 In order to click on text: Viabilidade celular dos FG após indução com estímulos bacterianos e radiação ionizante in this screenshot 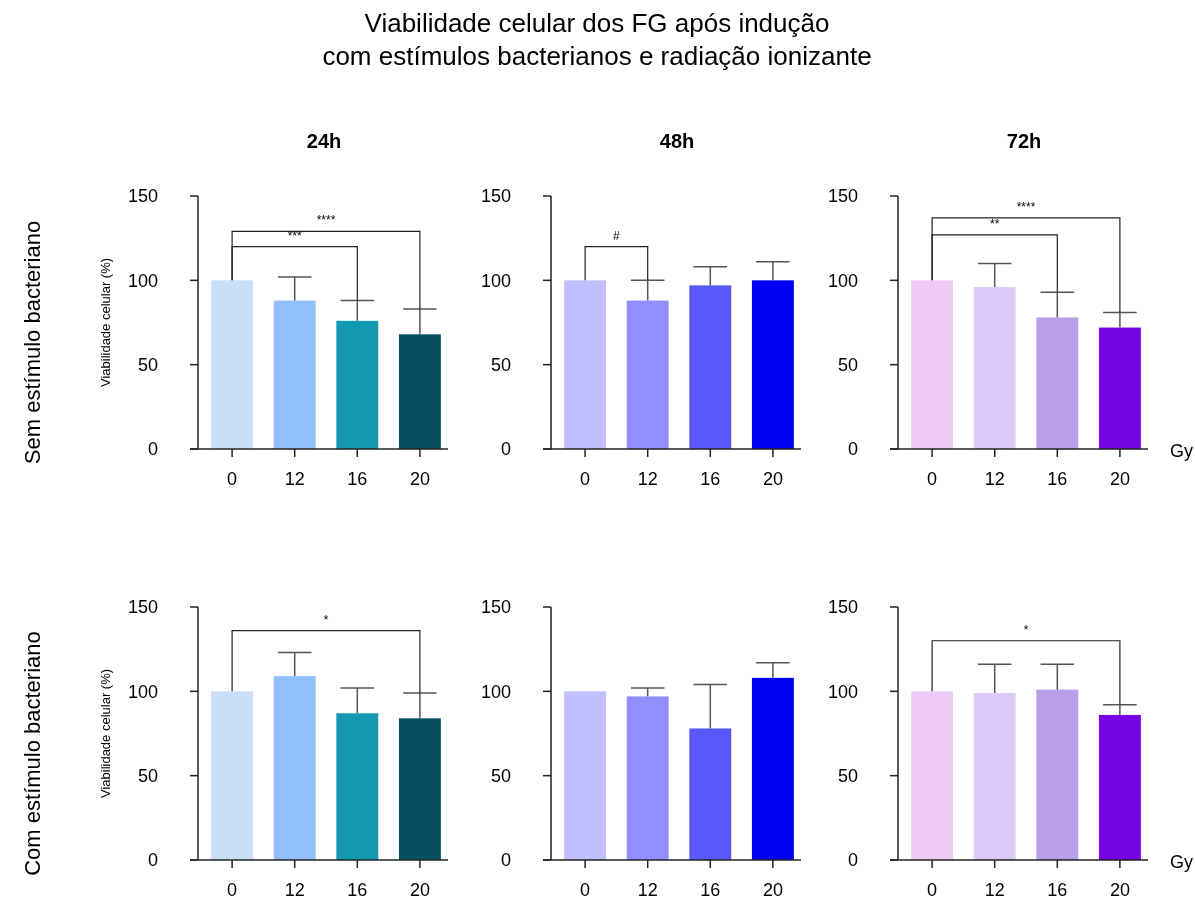, I will do `click(597, 39)`.